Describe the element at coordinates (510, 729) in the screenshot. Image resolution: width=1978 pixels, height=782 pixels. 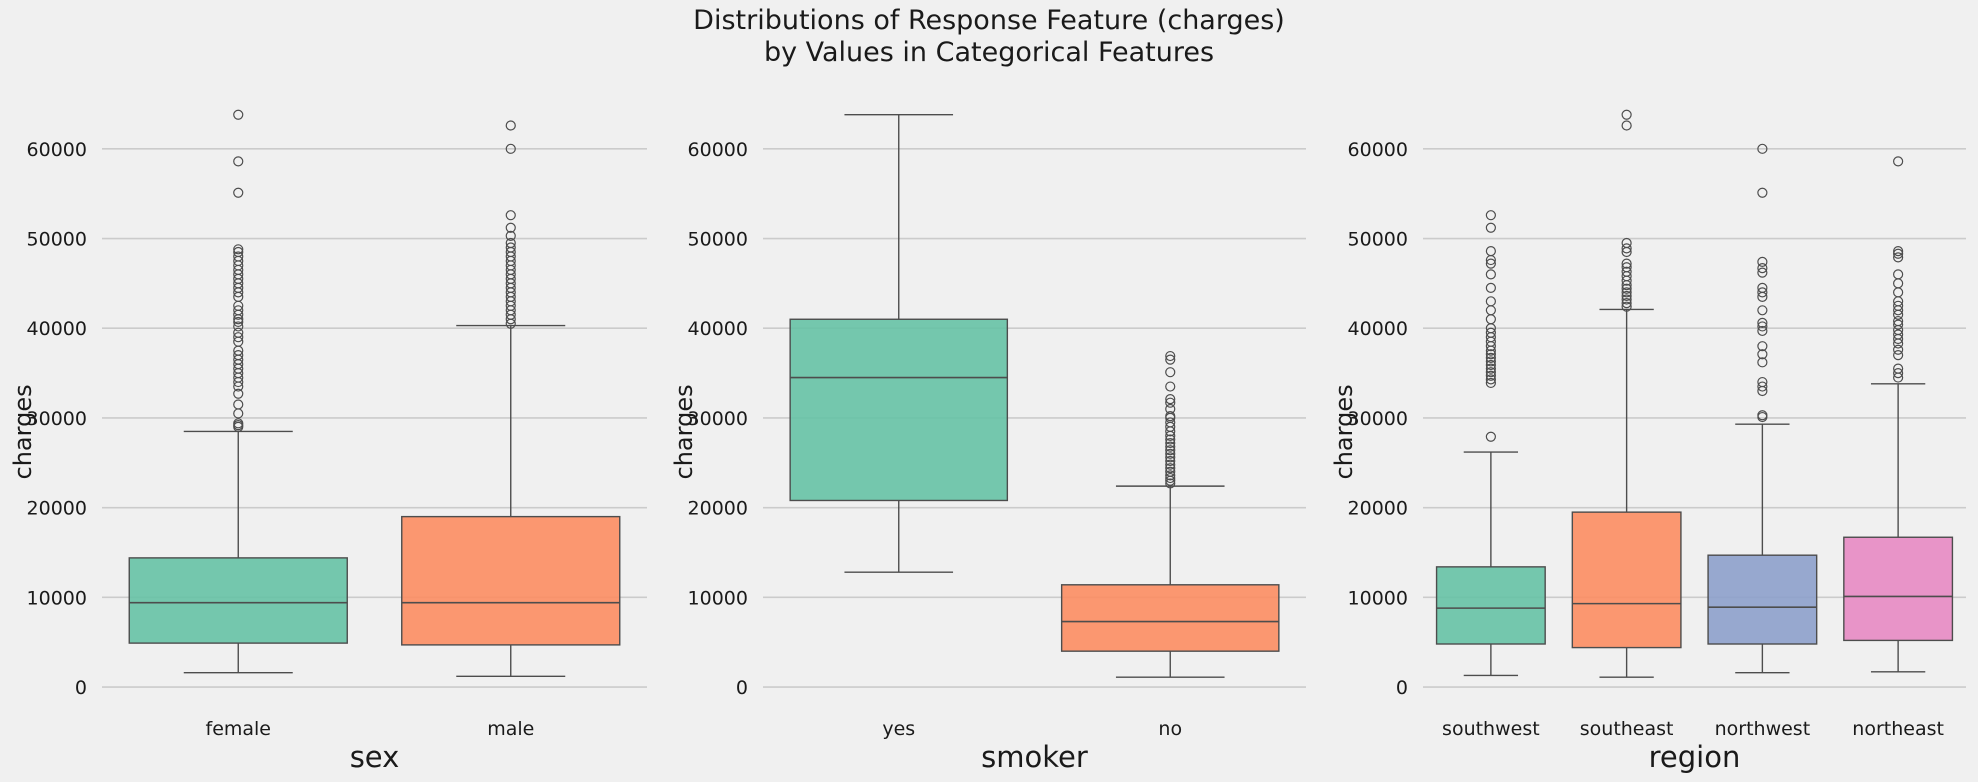
I see `x-tick-label: male` at that location.